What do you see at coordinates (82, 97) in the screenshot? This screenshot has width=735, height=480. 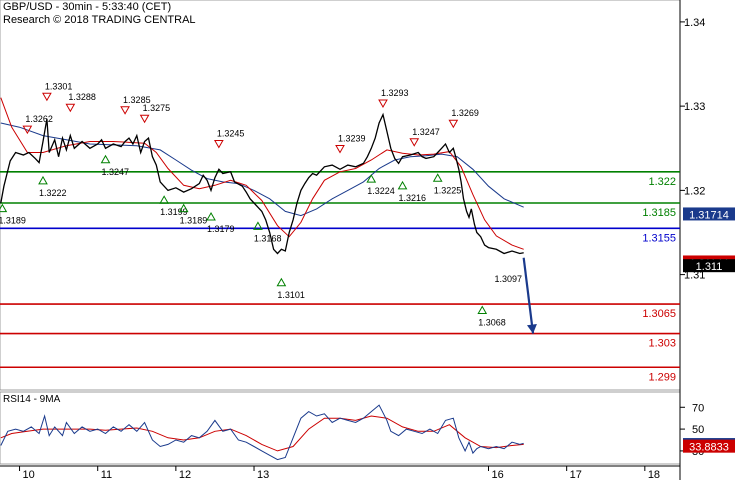 I see `pivot-high-label: 1.3288` at bounding box center [82, 97].